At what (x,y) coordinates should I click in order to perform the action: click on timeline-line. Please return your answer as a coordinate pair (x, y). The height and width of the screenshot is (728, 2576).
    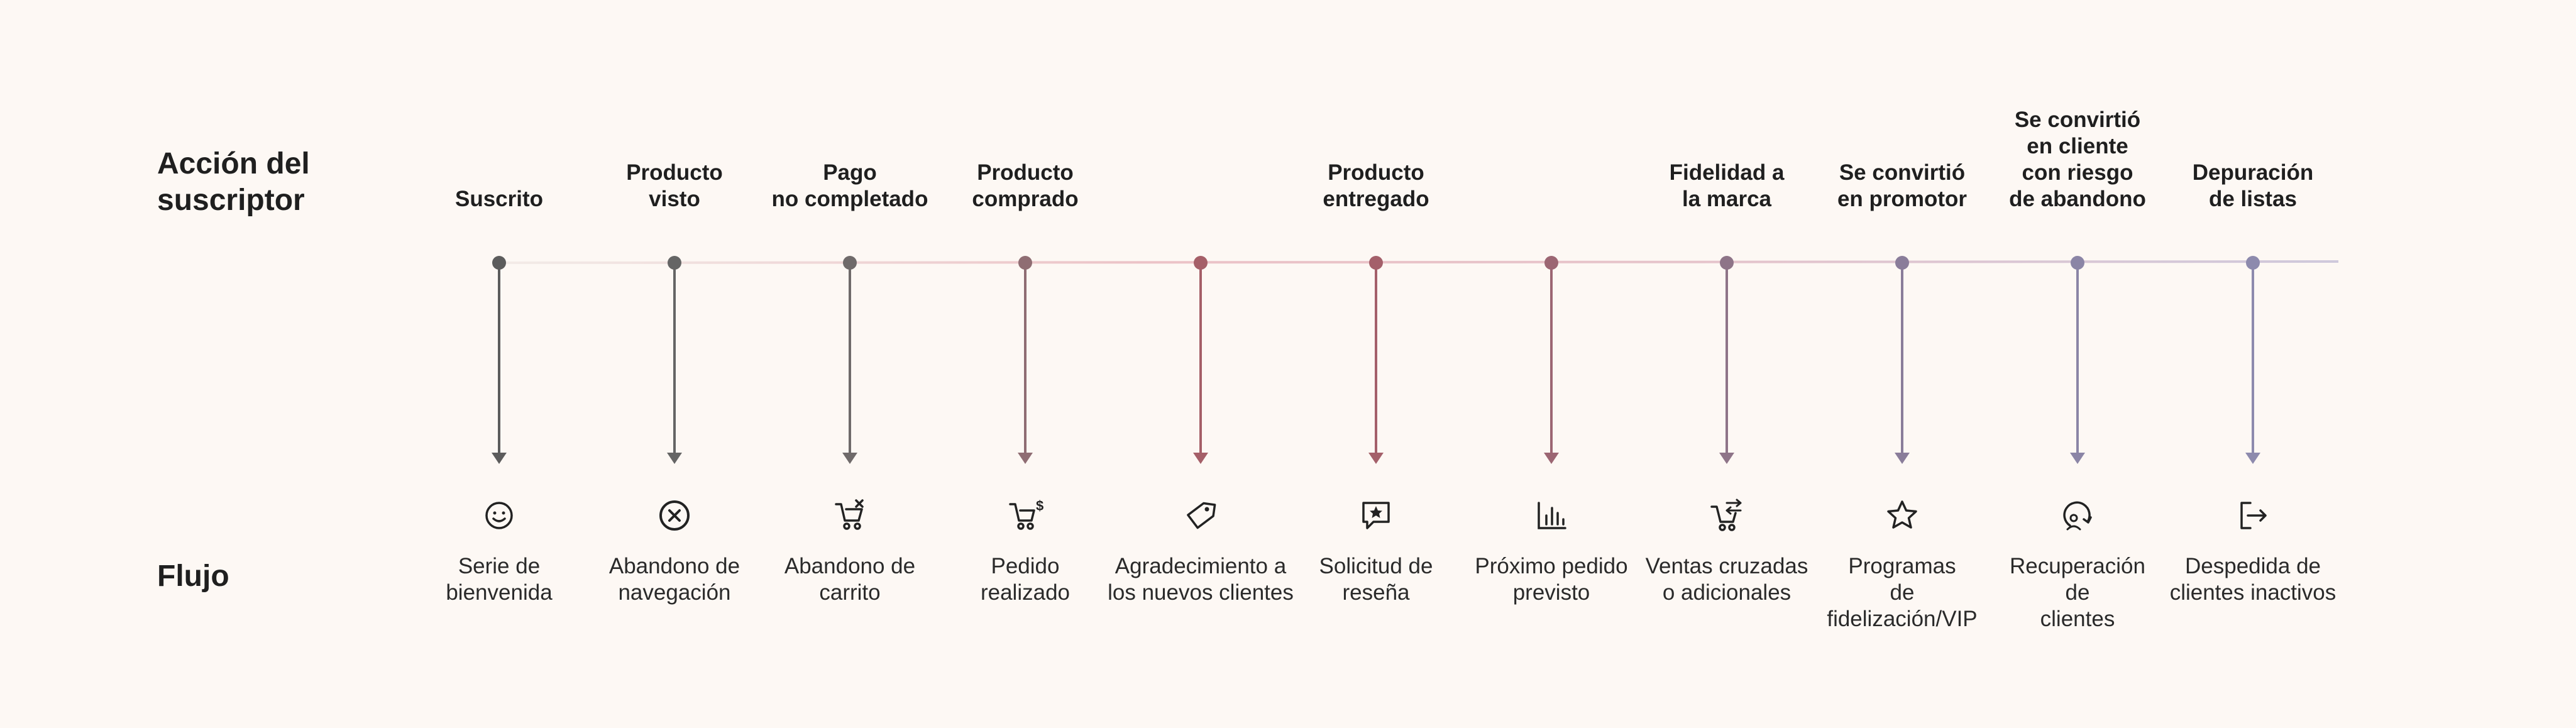
    Looking at the image, I should click on (1418, 262).